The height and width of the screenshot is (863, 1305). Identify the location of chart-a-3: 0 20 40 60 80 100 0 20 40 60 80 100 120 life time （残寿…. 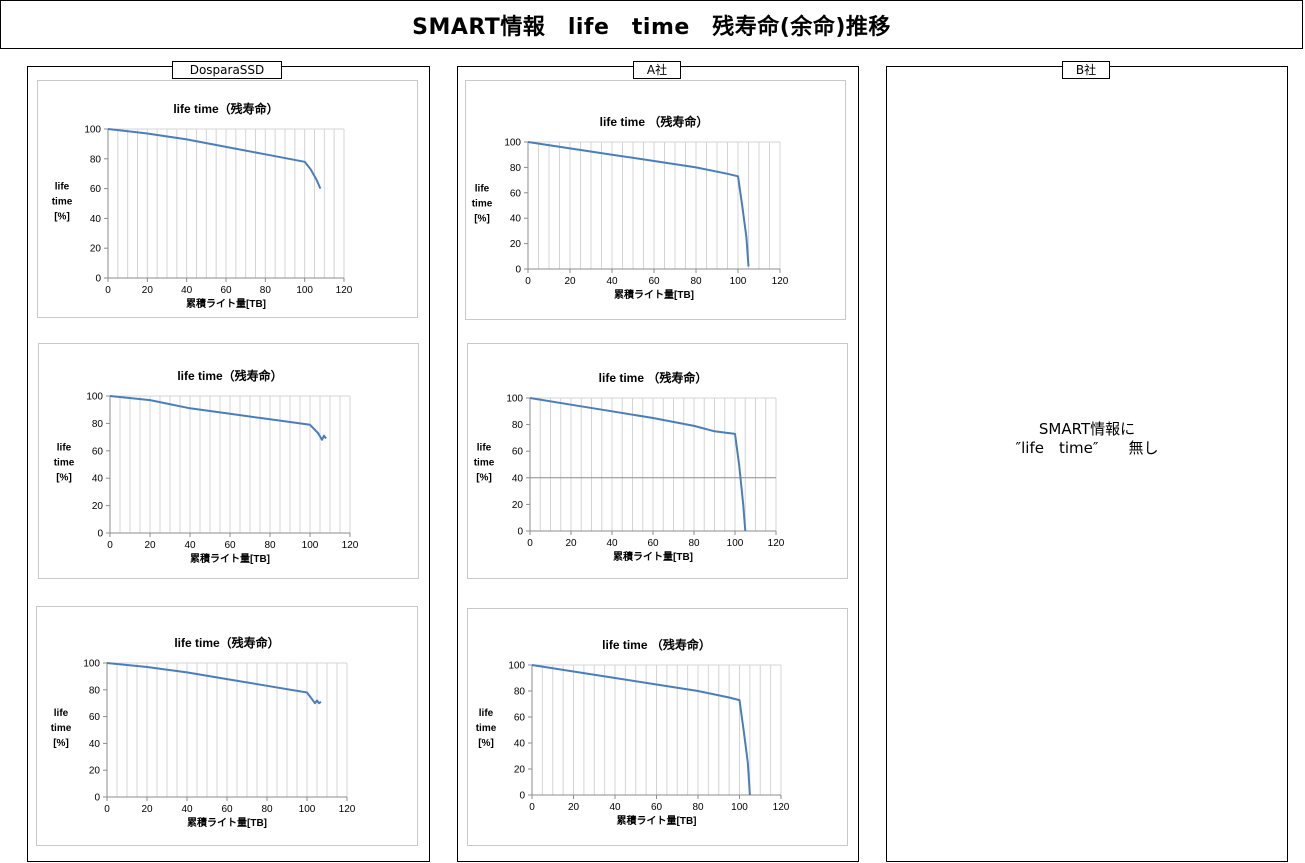
(657, 727).